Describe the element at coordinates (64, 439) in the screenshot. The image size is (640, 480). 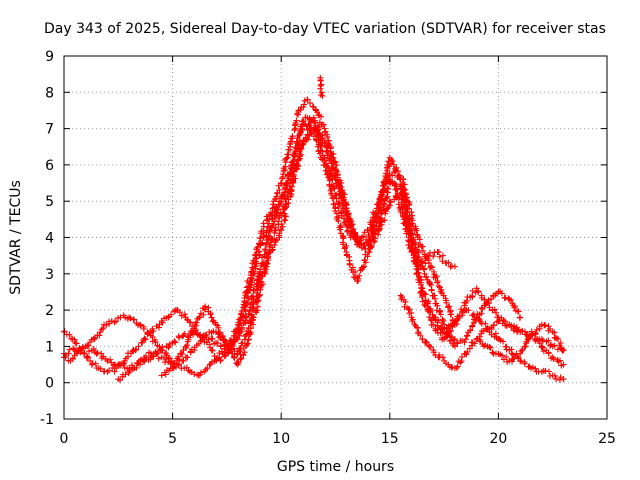
I see `x-tick-label: 0` at that location.